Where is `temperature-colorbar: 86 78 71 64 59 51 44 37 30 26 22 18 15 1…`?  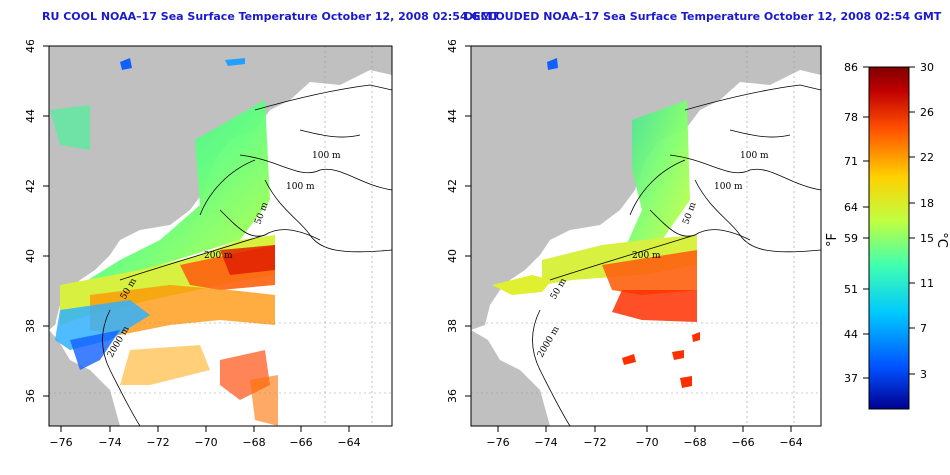 temperature-colorbar: 86 78 71 64 59 51 44 37 30 26 22 18 15 1… is located at coordinates (887, 235).